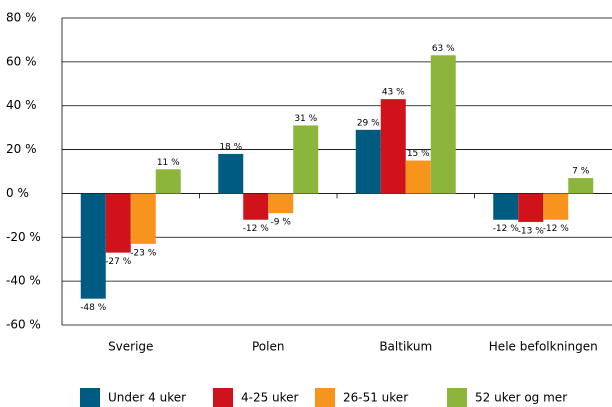 The image size is (612, 407). I want to click on x-tick-label: Polen, so click(268, 347).